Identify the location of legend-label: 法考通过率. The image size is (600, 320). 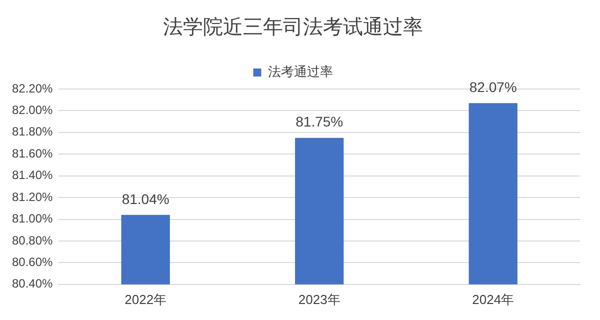
(300, 72).